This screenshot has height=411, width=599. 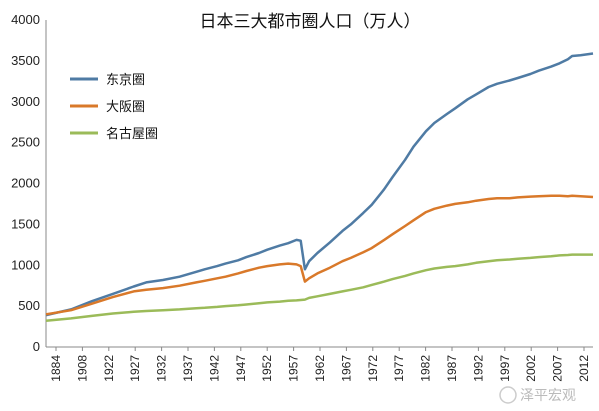 I want to click on y-tick-label: 2000, so click(x=25, y=183).